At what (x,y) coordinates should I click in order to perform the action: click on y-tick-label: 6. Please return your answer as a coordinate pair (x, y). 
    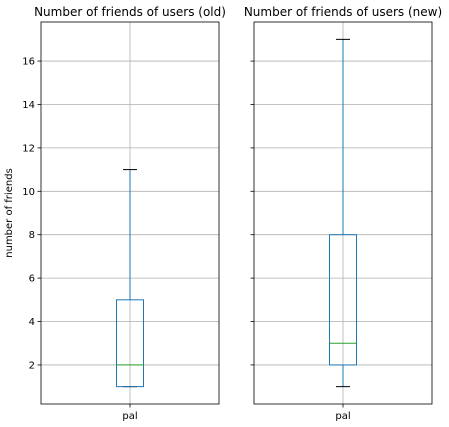
    Looking at the image, I should click on (32, 279).